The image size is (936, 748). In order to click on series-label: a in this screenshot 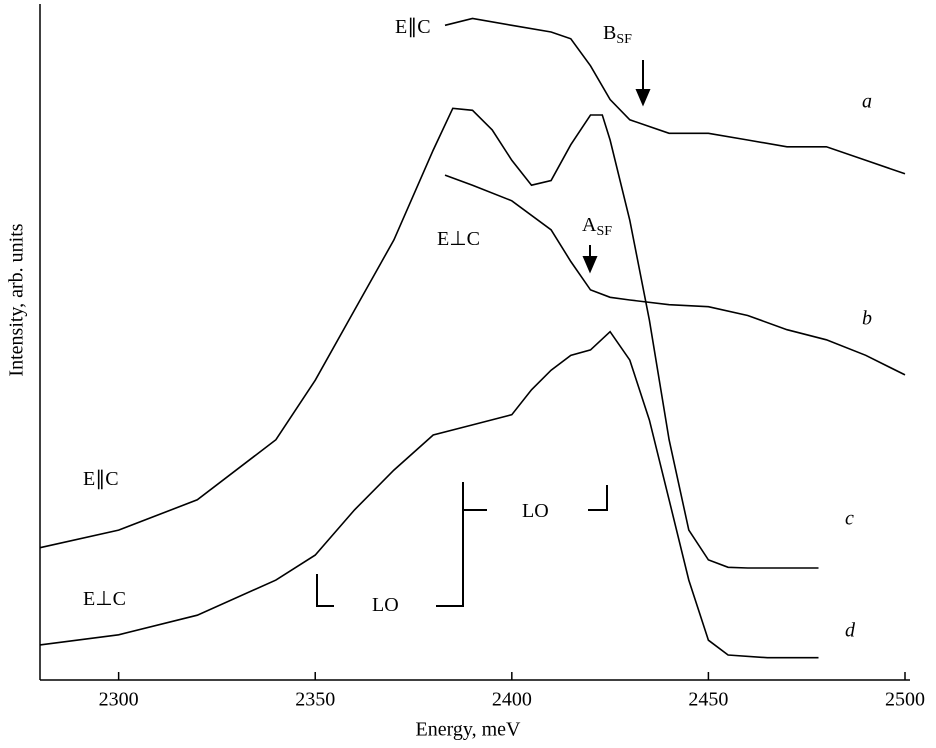, I will do `click(867, 102)`.